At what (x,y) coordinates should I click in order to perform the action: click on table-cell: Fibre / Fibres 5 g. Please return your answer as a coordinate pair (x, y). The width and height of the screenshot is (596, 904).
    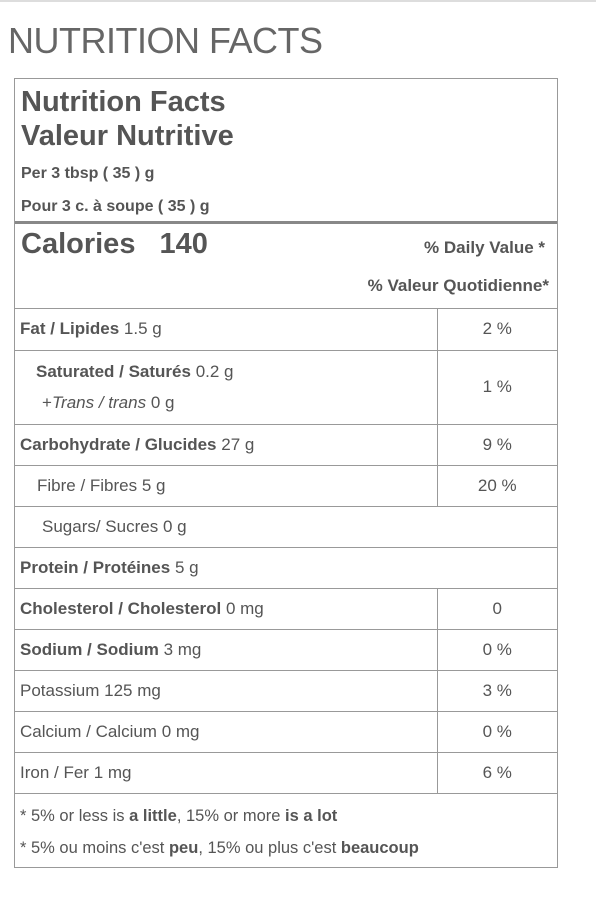
    Looking at the image, I should click on (226, 486).